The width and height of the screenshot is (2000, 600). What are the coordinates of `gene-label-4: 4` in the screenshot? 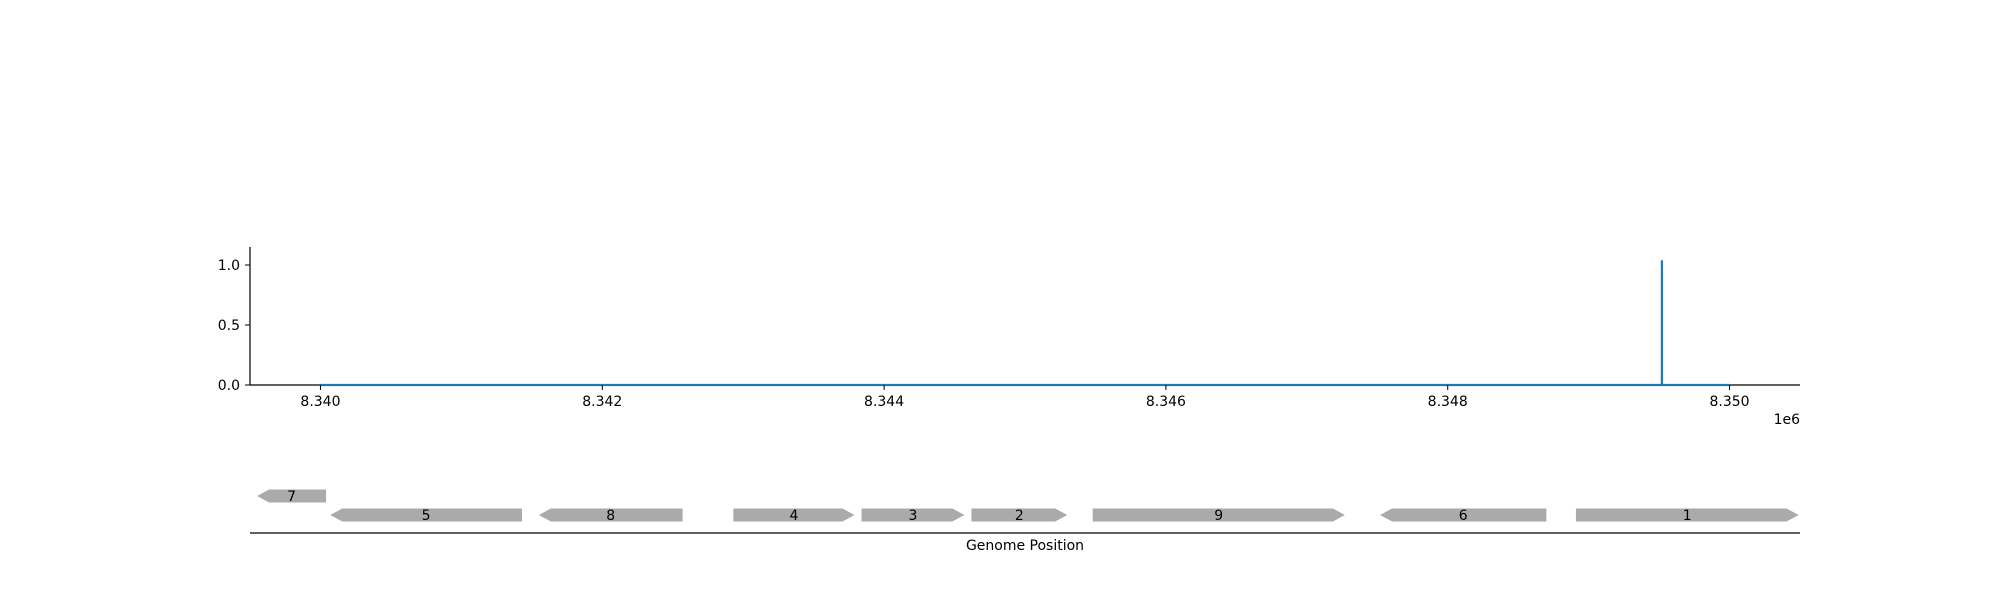 It's located at (793, 516).